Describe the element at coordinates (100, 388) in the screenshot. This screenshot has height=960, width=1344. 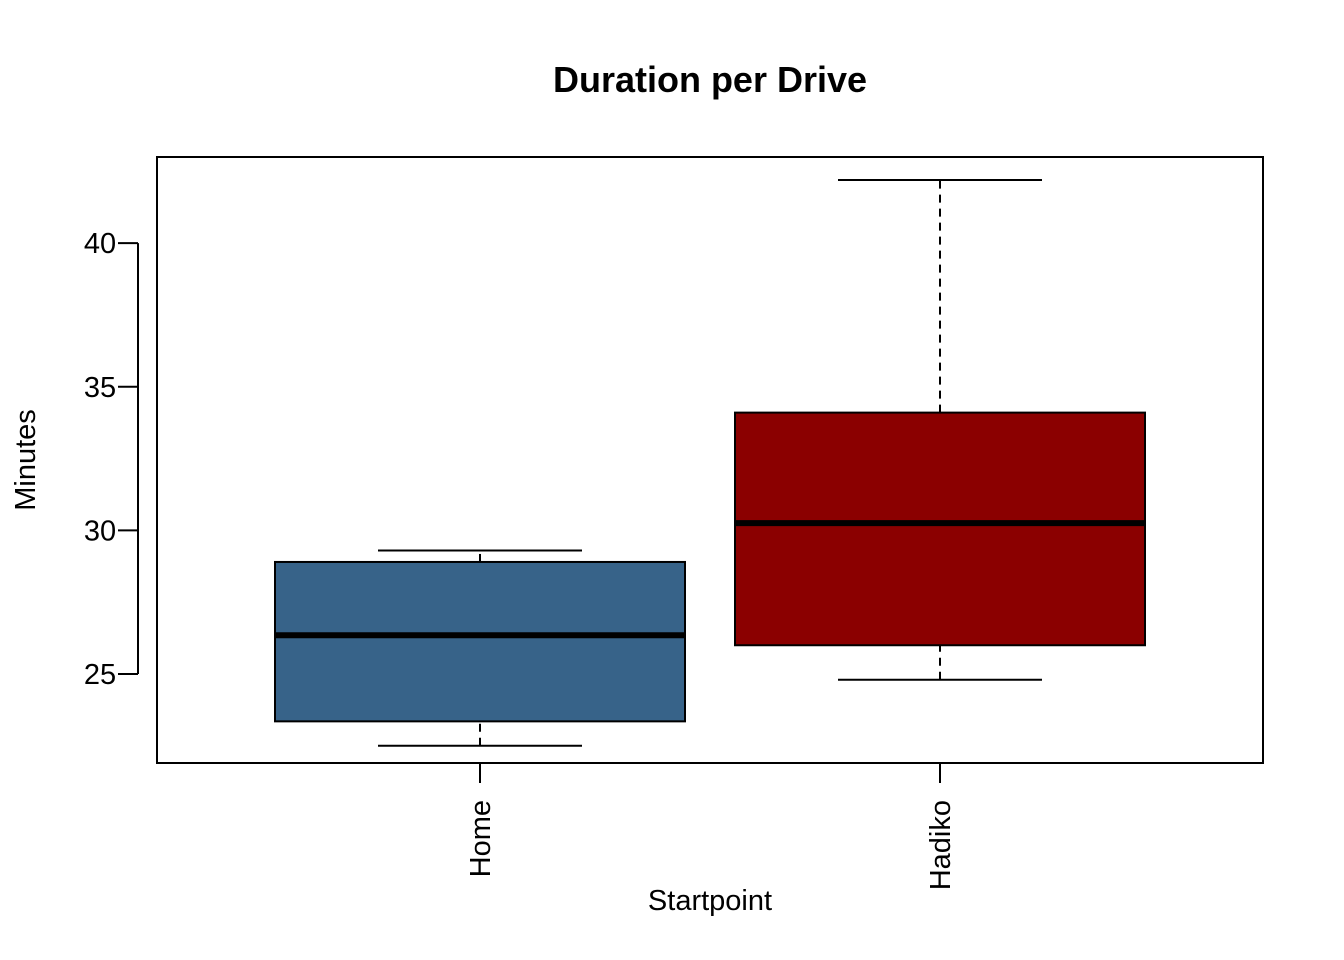
I see `y-tick-label: 35` at that location.